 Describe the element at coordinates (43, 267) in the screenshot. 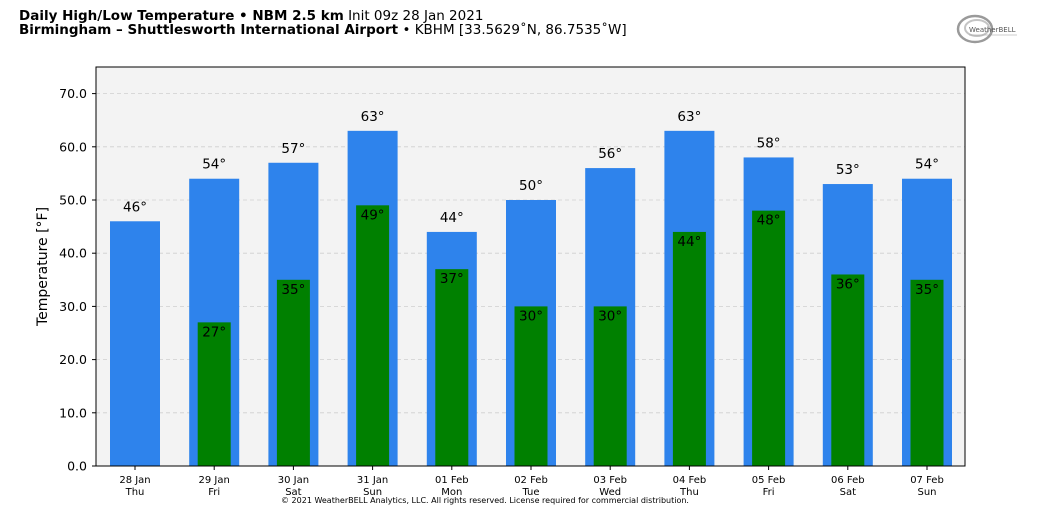

I see `y-axis-label: Temperature [°F]` at that location.